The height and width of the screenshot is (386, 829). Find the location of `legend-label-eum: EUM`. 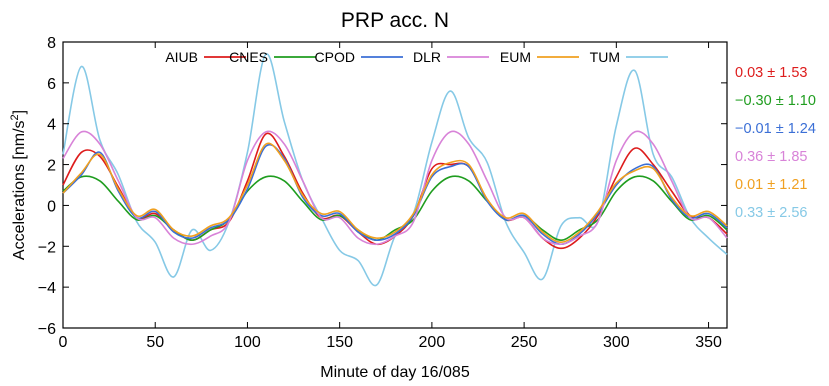

legend-label-eum: EUM is located at coordinates (515, 57).